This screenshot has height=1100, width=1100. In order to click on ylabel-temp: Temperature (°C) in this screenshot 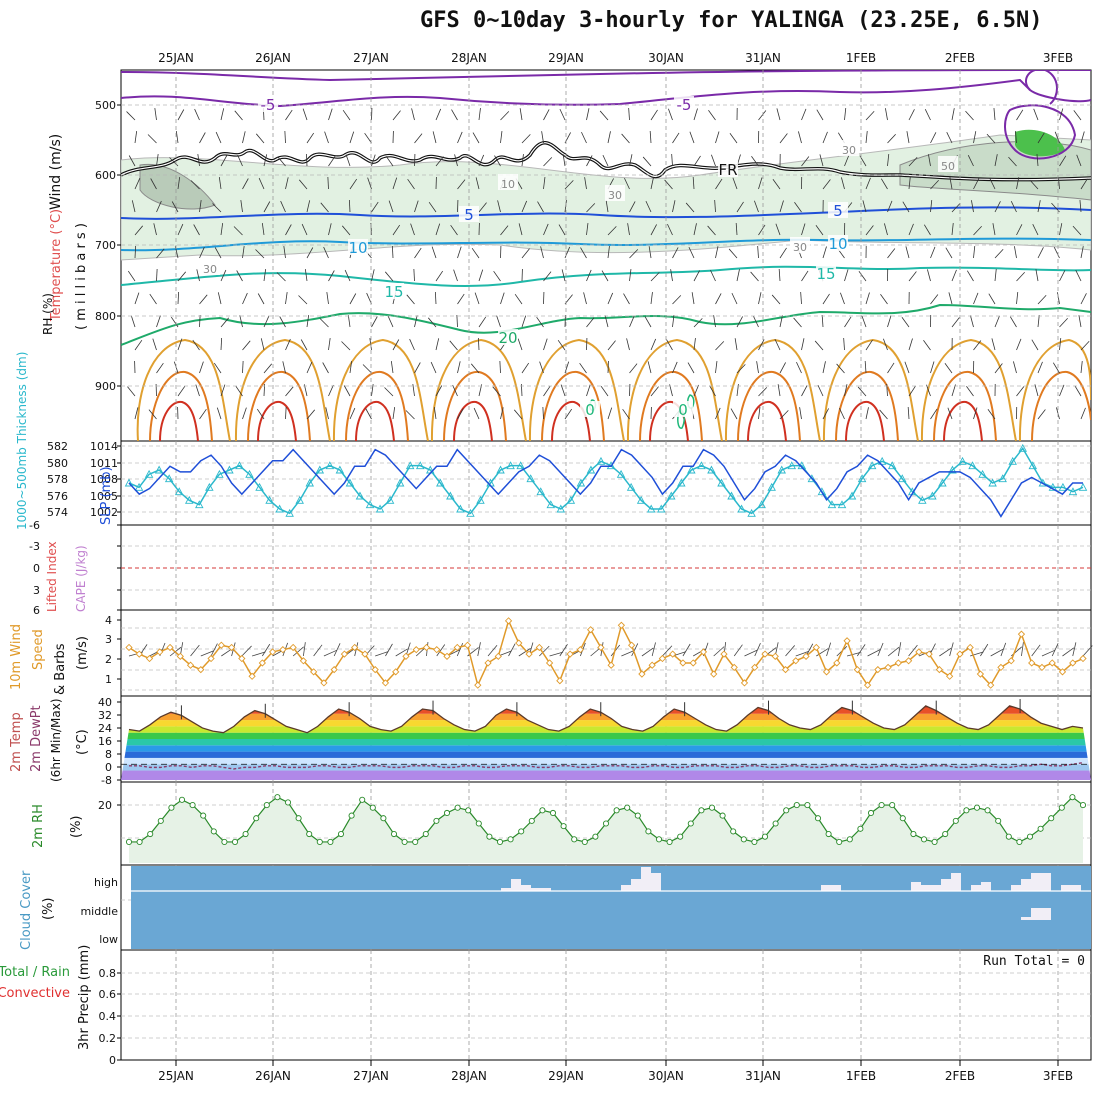, I will do `click(56, 265)`.